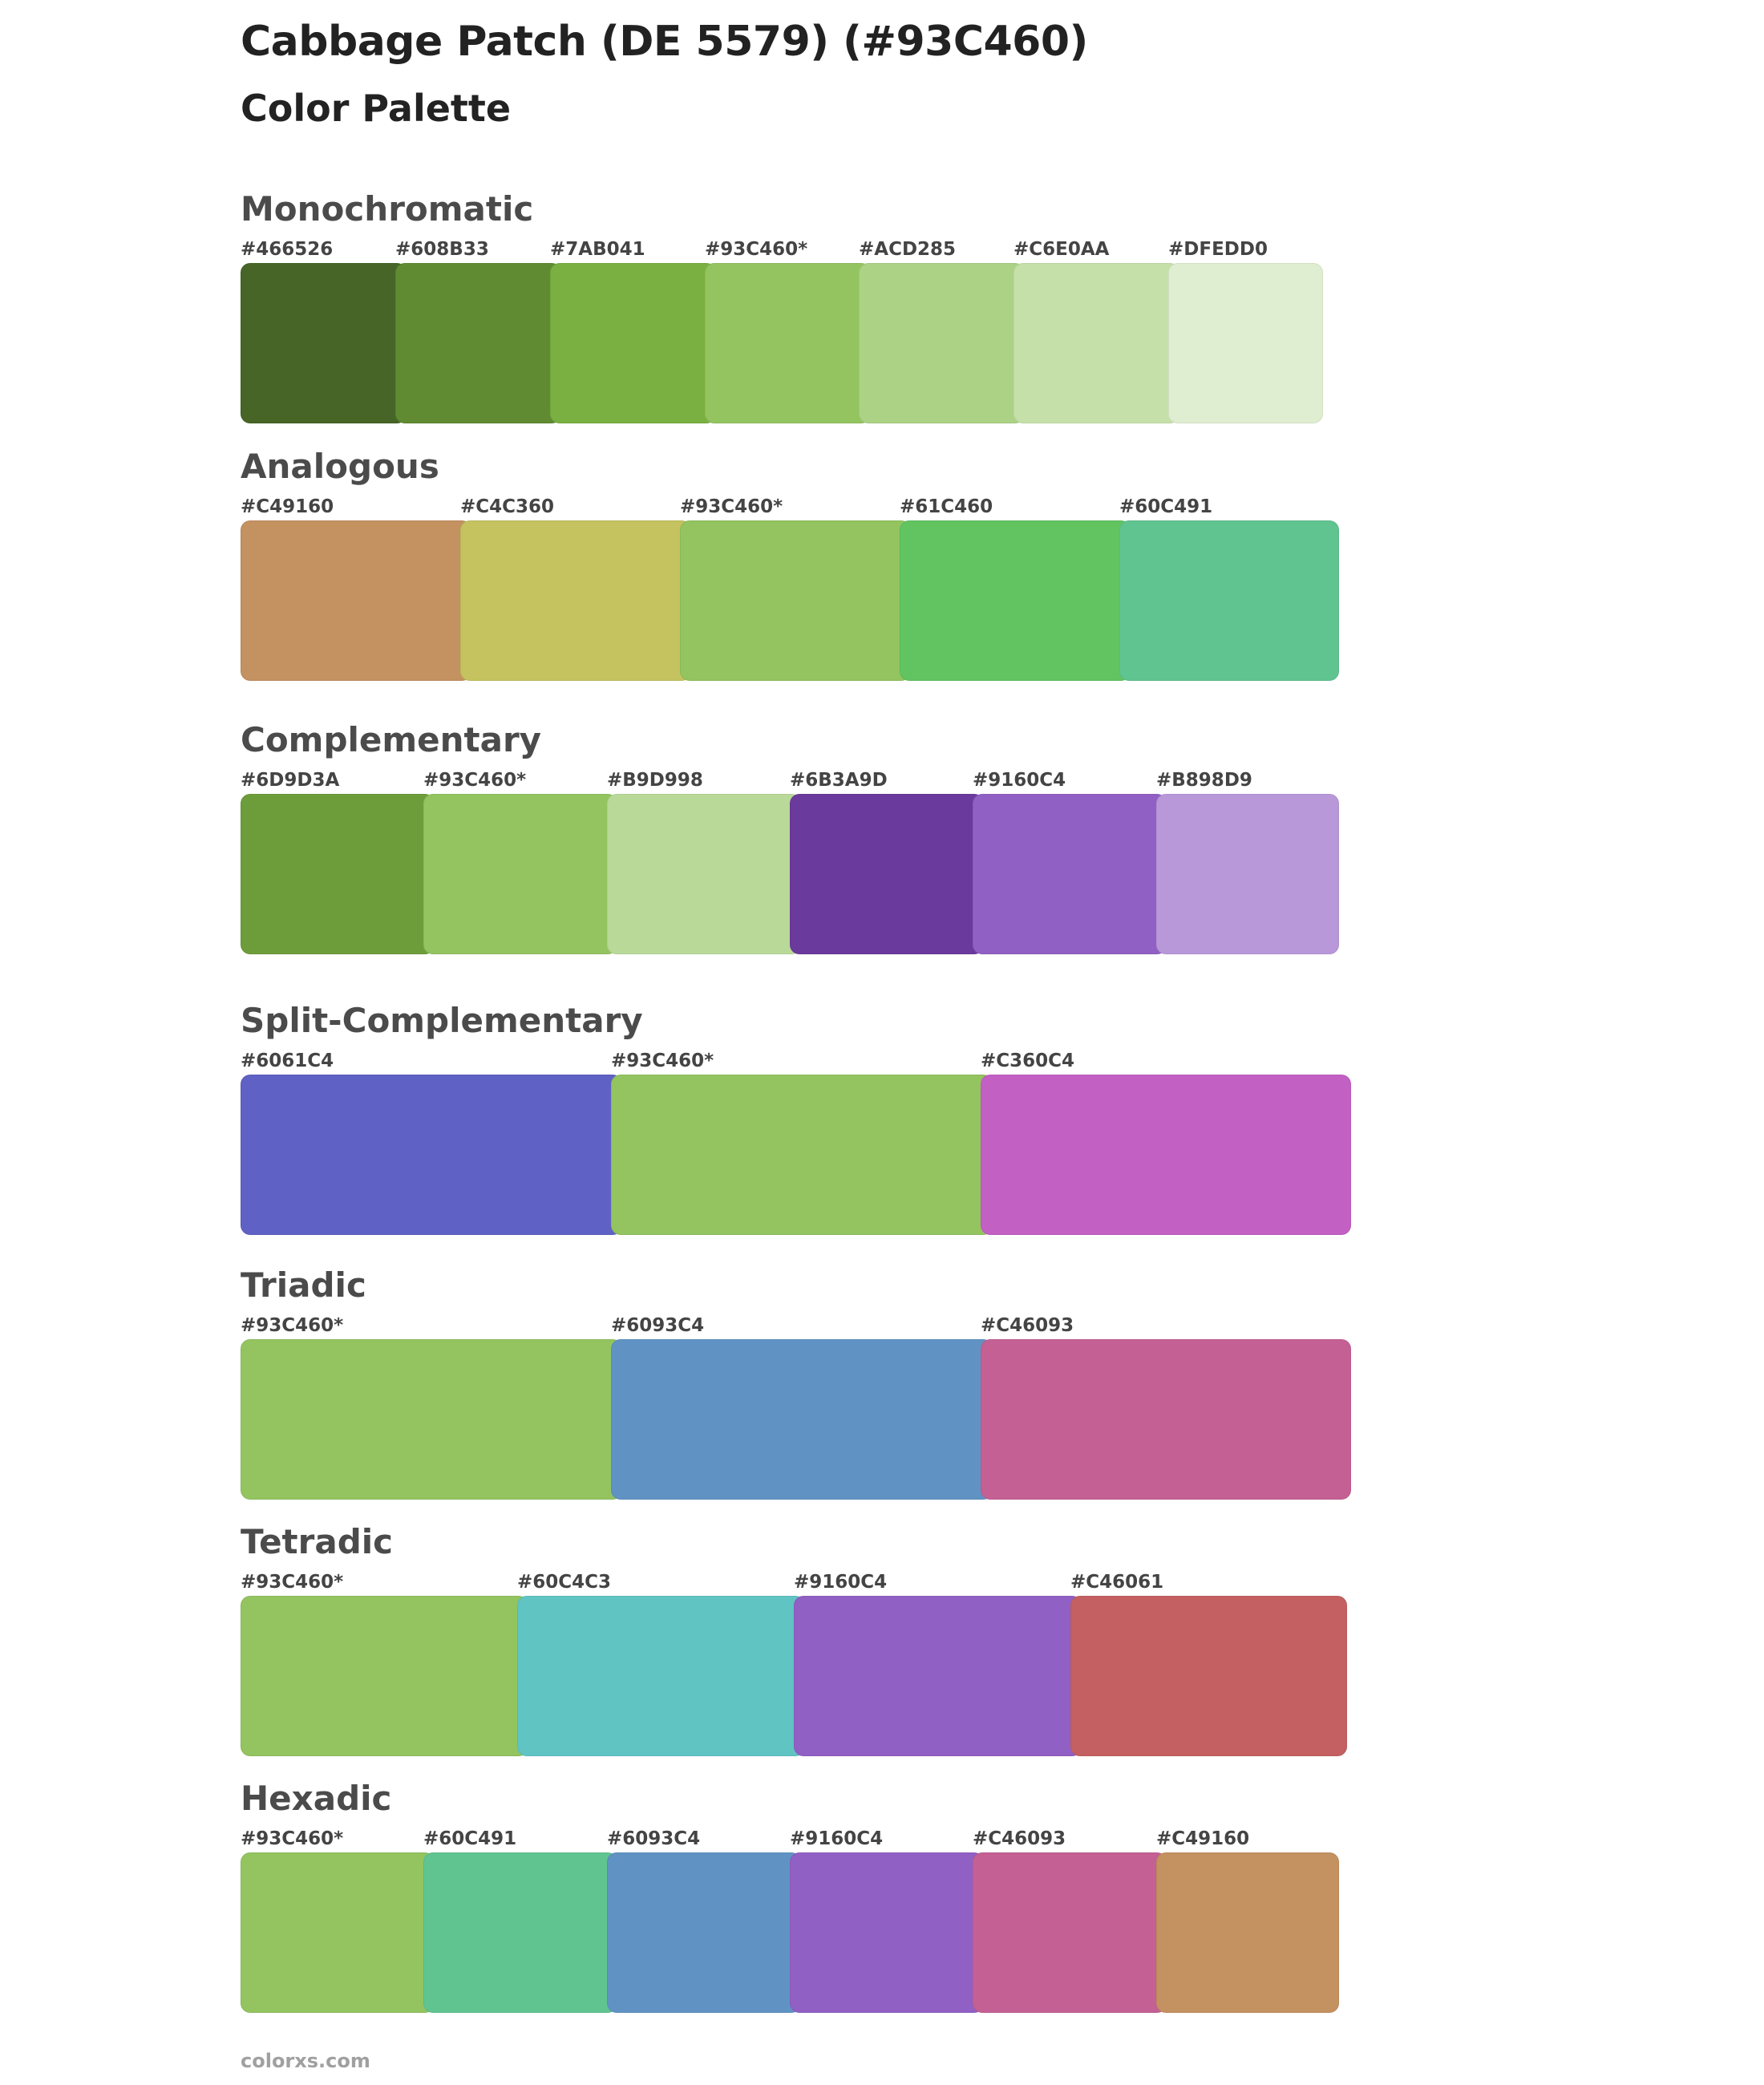  What do you see at coordinates (287, 1061) in the screenshot?
I see `swatch-hex-label: #6061C4` at bounding box center [287, 1061].